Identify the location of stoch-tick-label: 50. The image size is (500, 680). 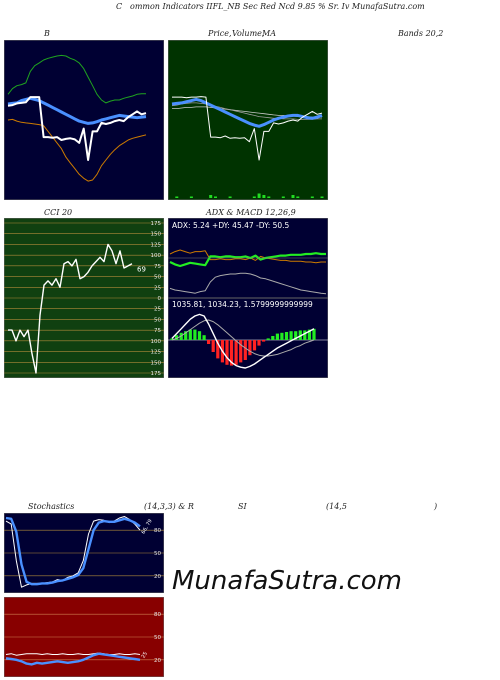
(157, 554).